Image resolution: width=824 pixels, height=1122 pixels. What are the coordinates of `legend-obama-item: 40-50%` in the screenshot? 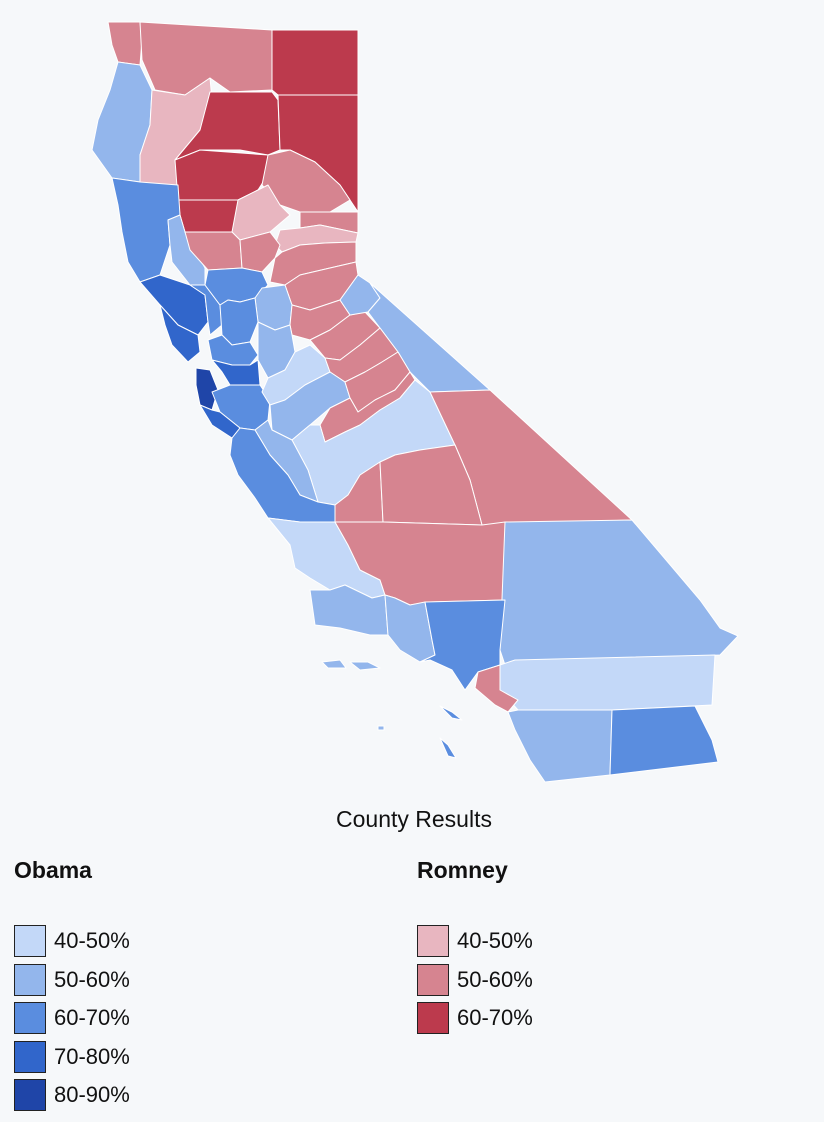 It's located at (72, 941).